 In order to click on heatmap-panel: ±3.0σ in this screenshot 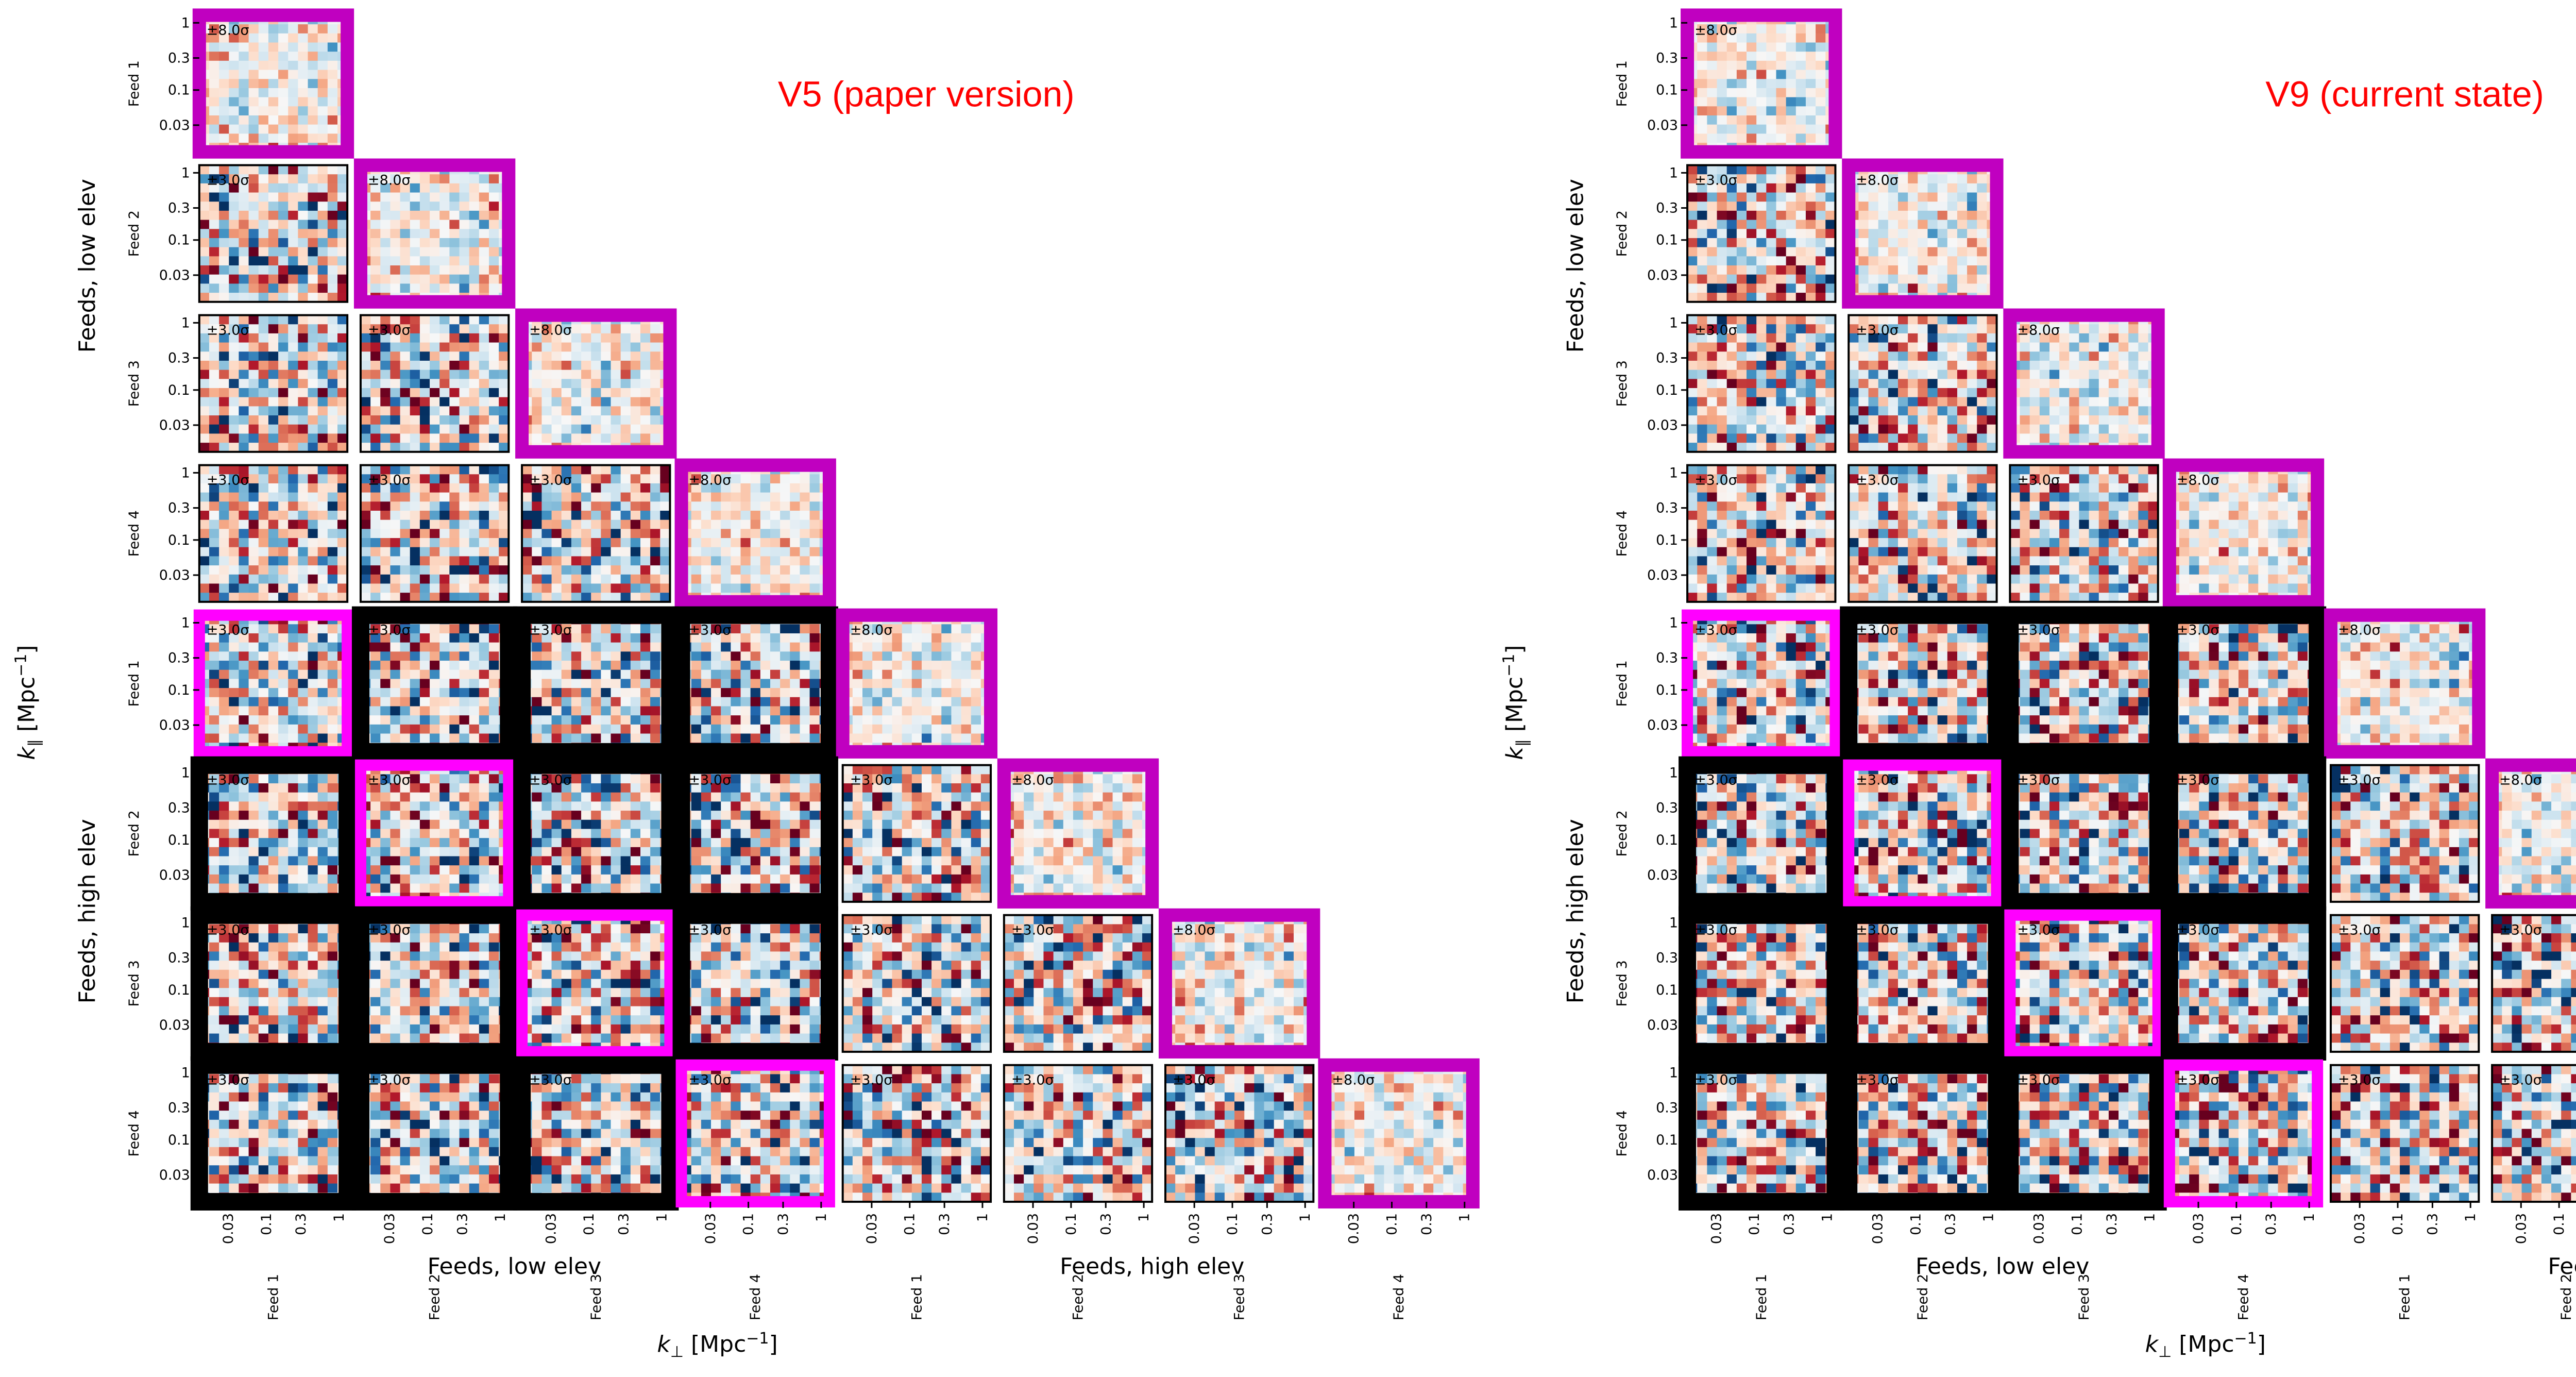, I will do `click(596, 533)`.